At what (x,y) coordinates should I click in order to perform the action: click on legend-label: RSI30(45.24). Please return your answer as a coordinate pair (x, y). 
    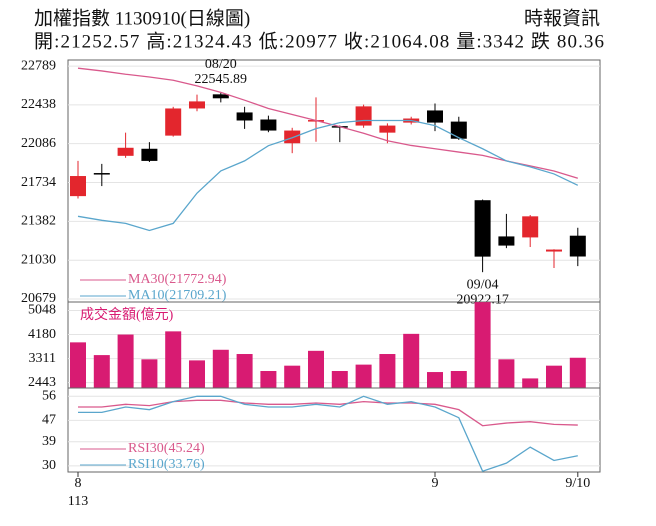
    Looking at the image, I should click on (166, 448).